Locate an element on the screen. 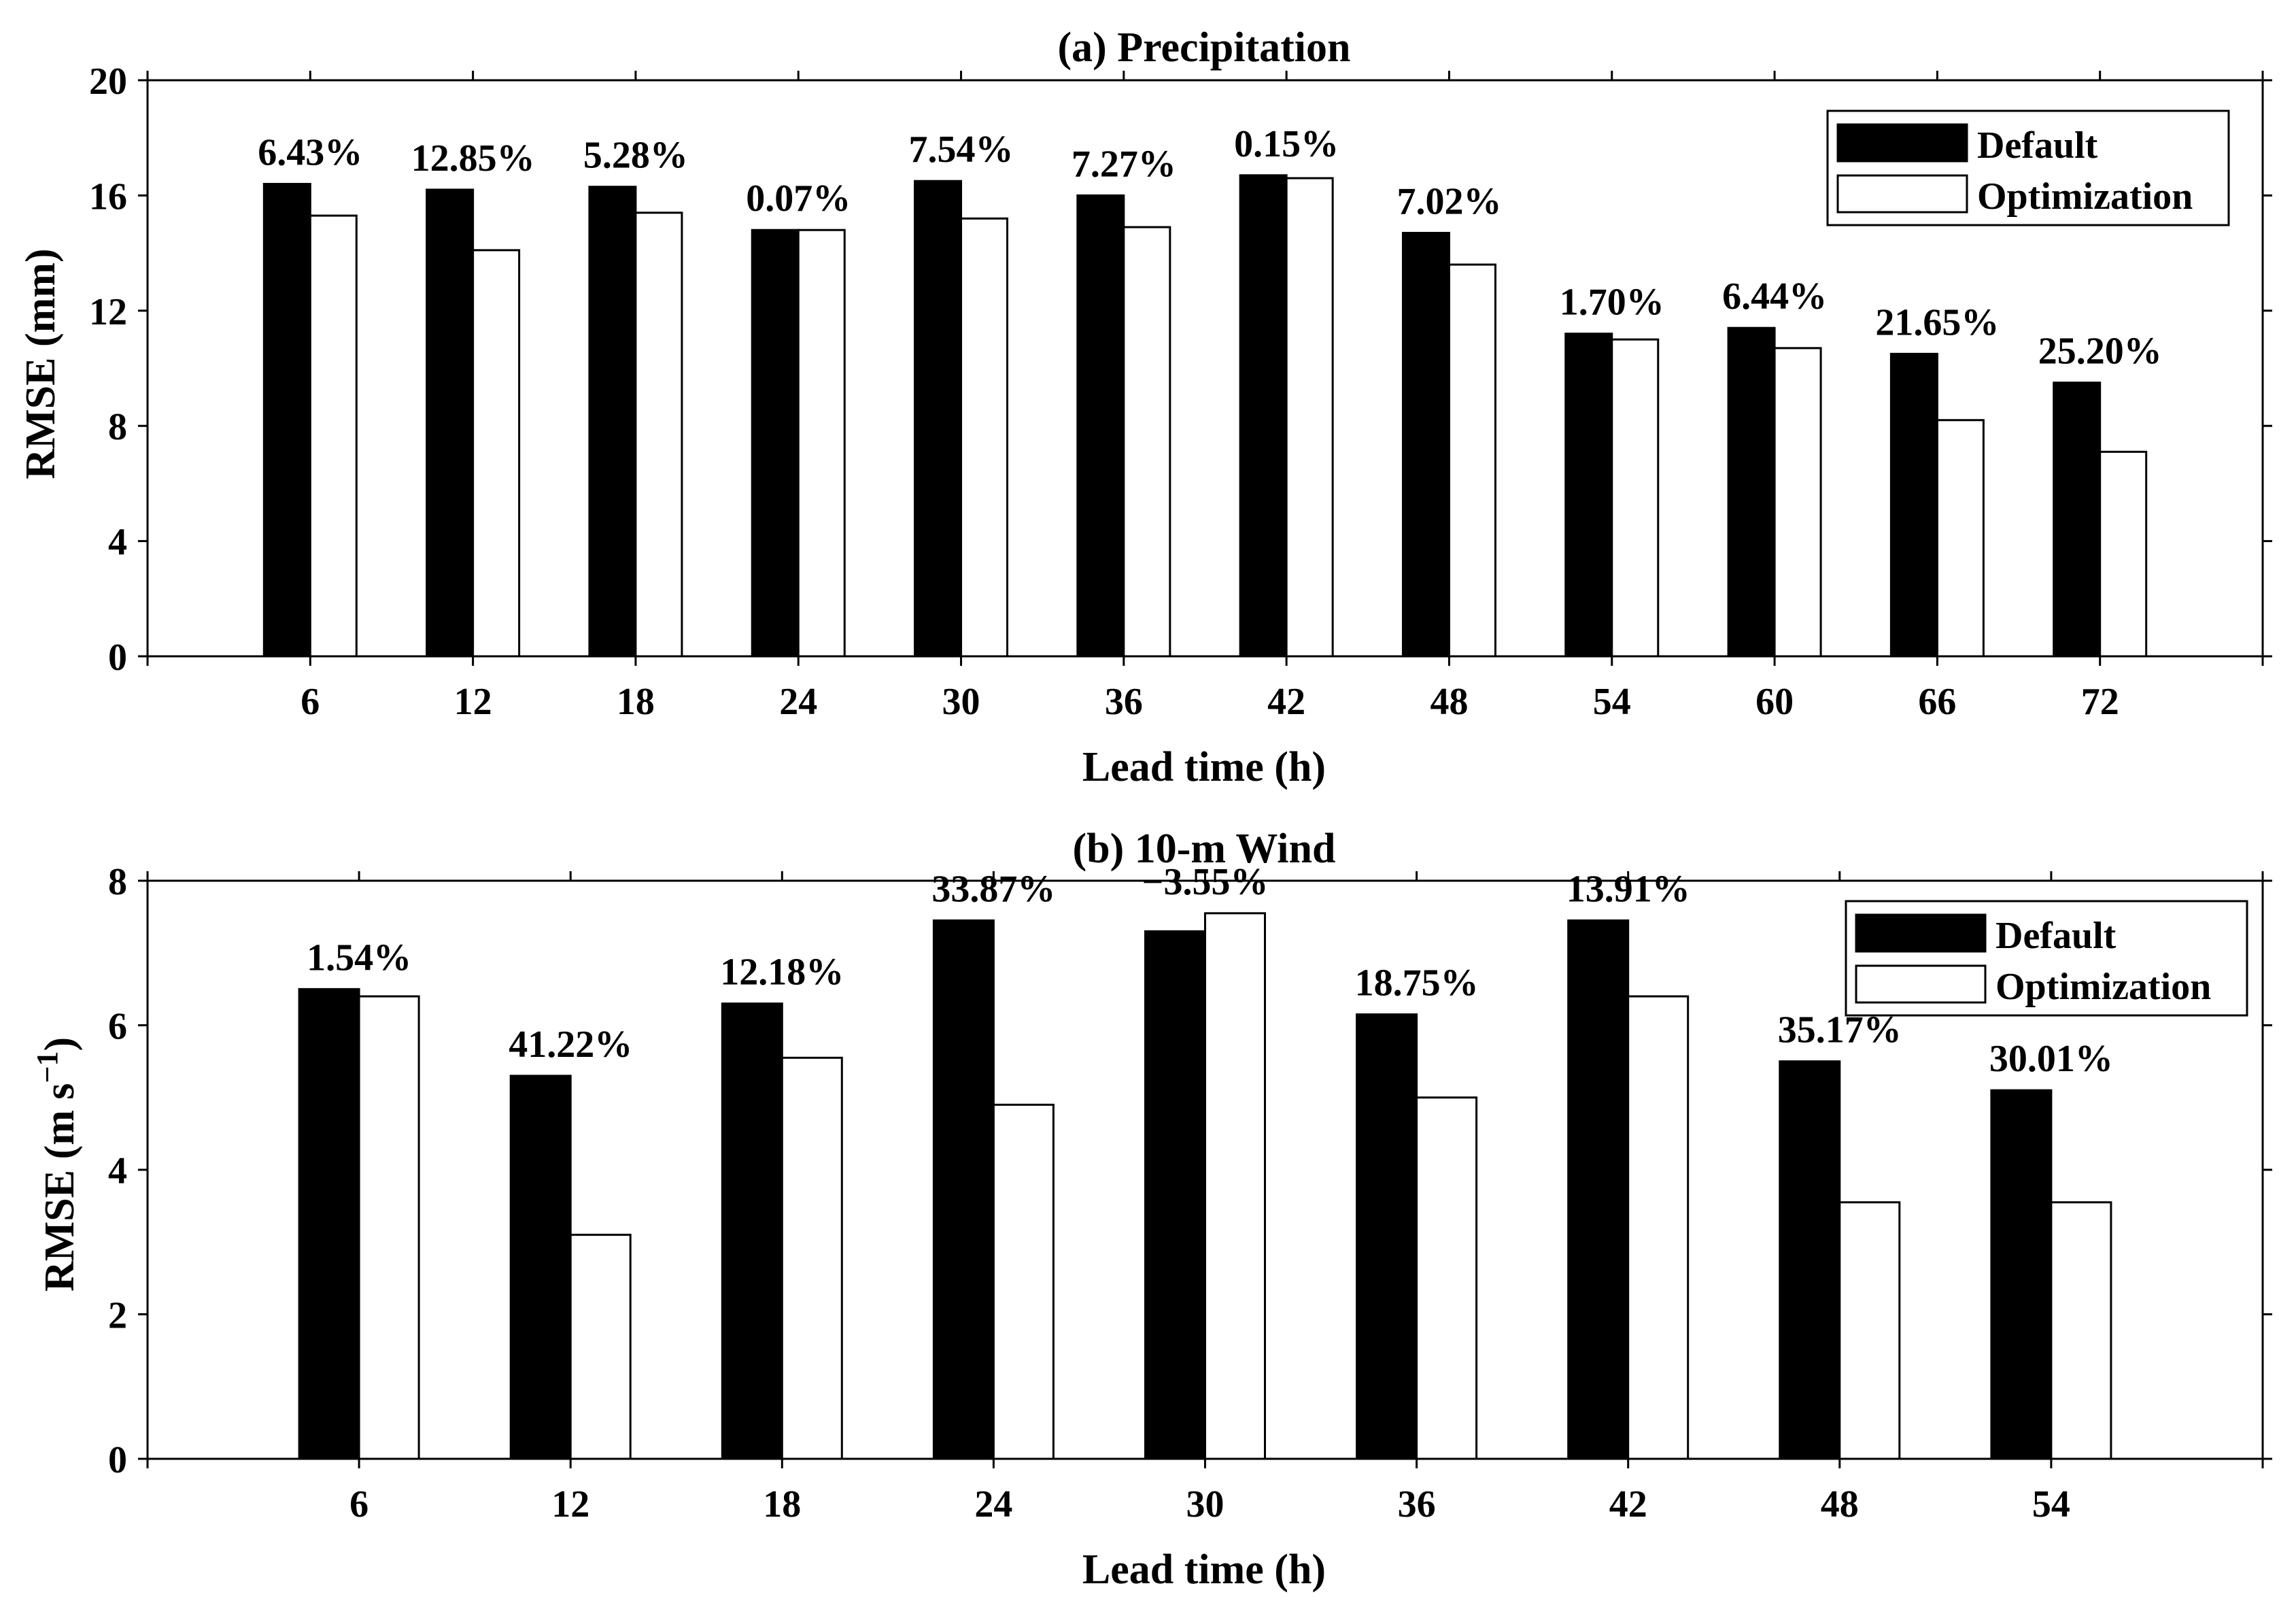 This screenshot has width=2296, height=1603. improvement-label: 7.02% is located at coordinates (1449, 201).